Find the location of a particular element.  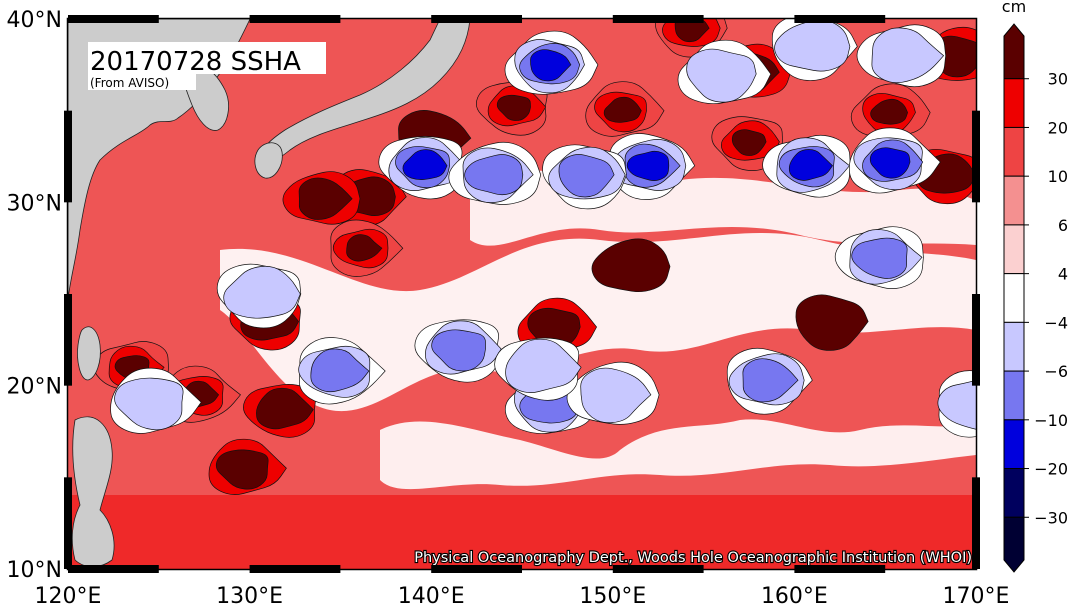

longitude-axis-labels: 120°E 130°E 140°E 150°E 160°E 170°E is located at coordinates (522, 595).